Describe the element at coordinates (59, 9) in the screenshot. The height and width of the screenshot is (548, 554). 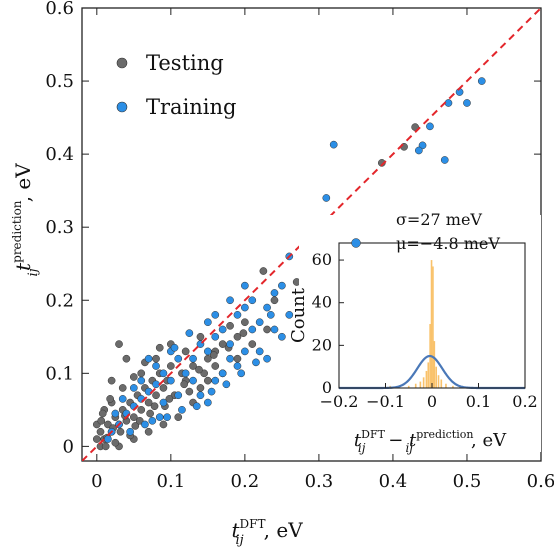
I see `y-tick-label: 0.6` at that location.